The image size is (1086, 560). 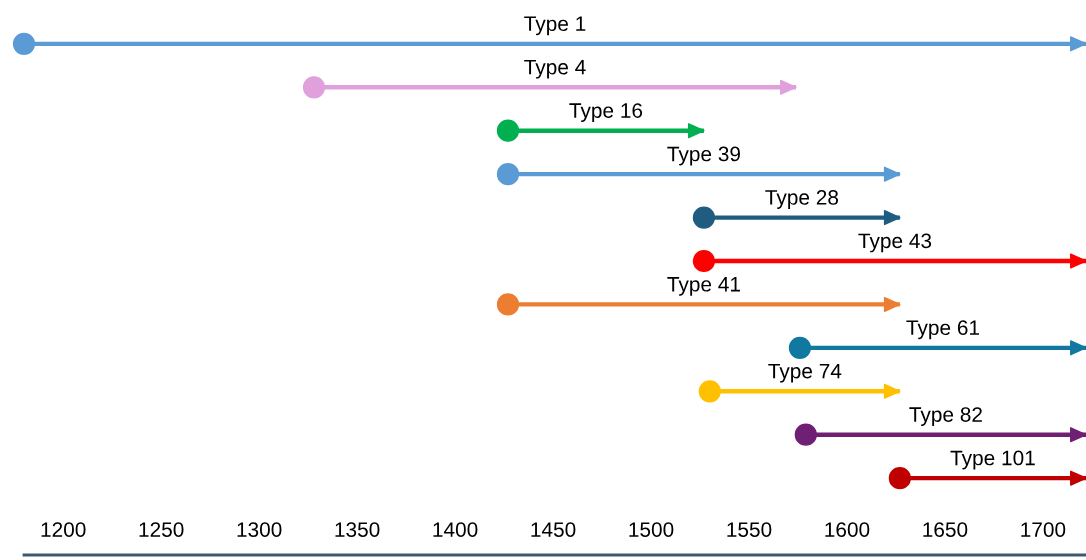 I want to click on y-tick-label: Type 74, so click(x=805, y=373).